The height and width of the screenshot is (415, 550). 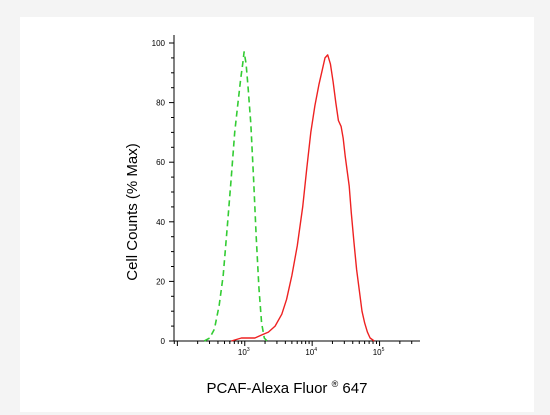 I want to click on x-axis-label-reg: ®, so click(x=335, y=384).